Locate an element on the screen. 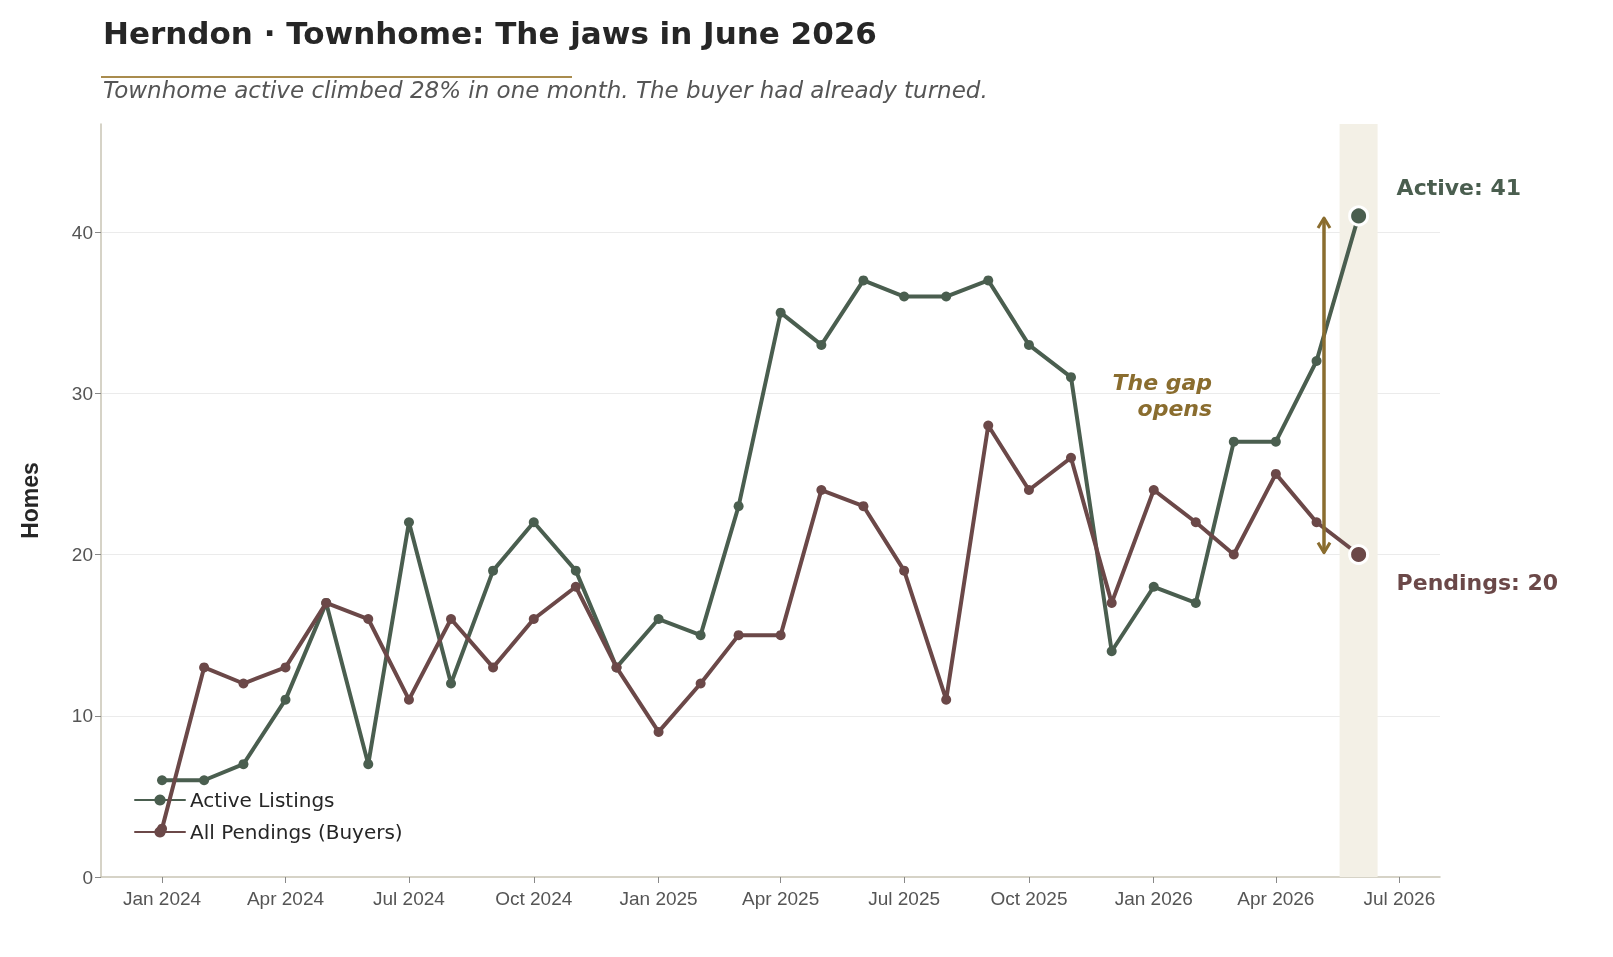 This screenshot has width=1613, height=957. legend-label: Active Listings is located at coordinates (262, 800).